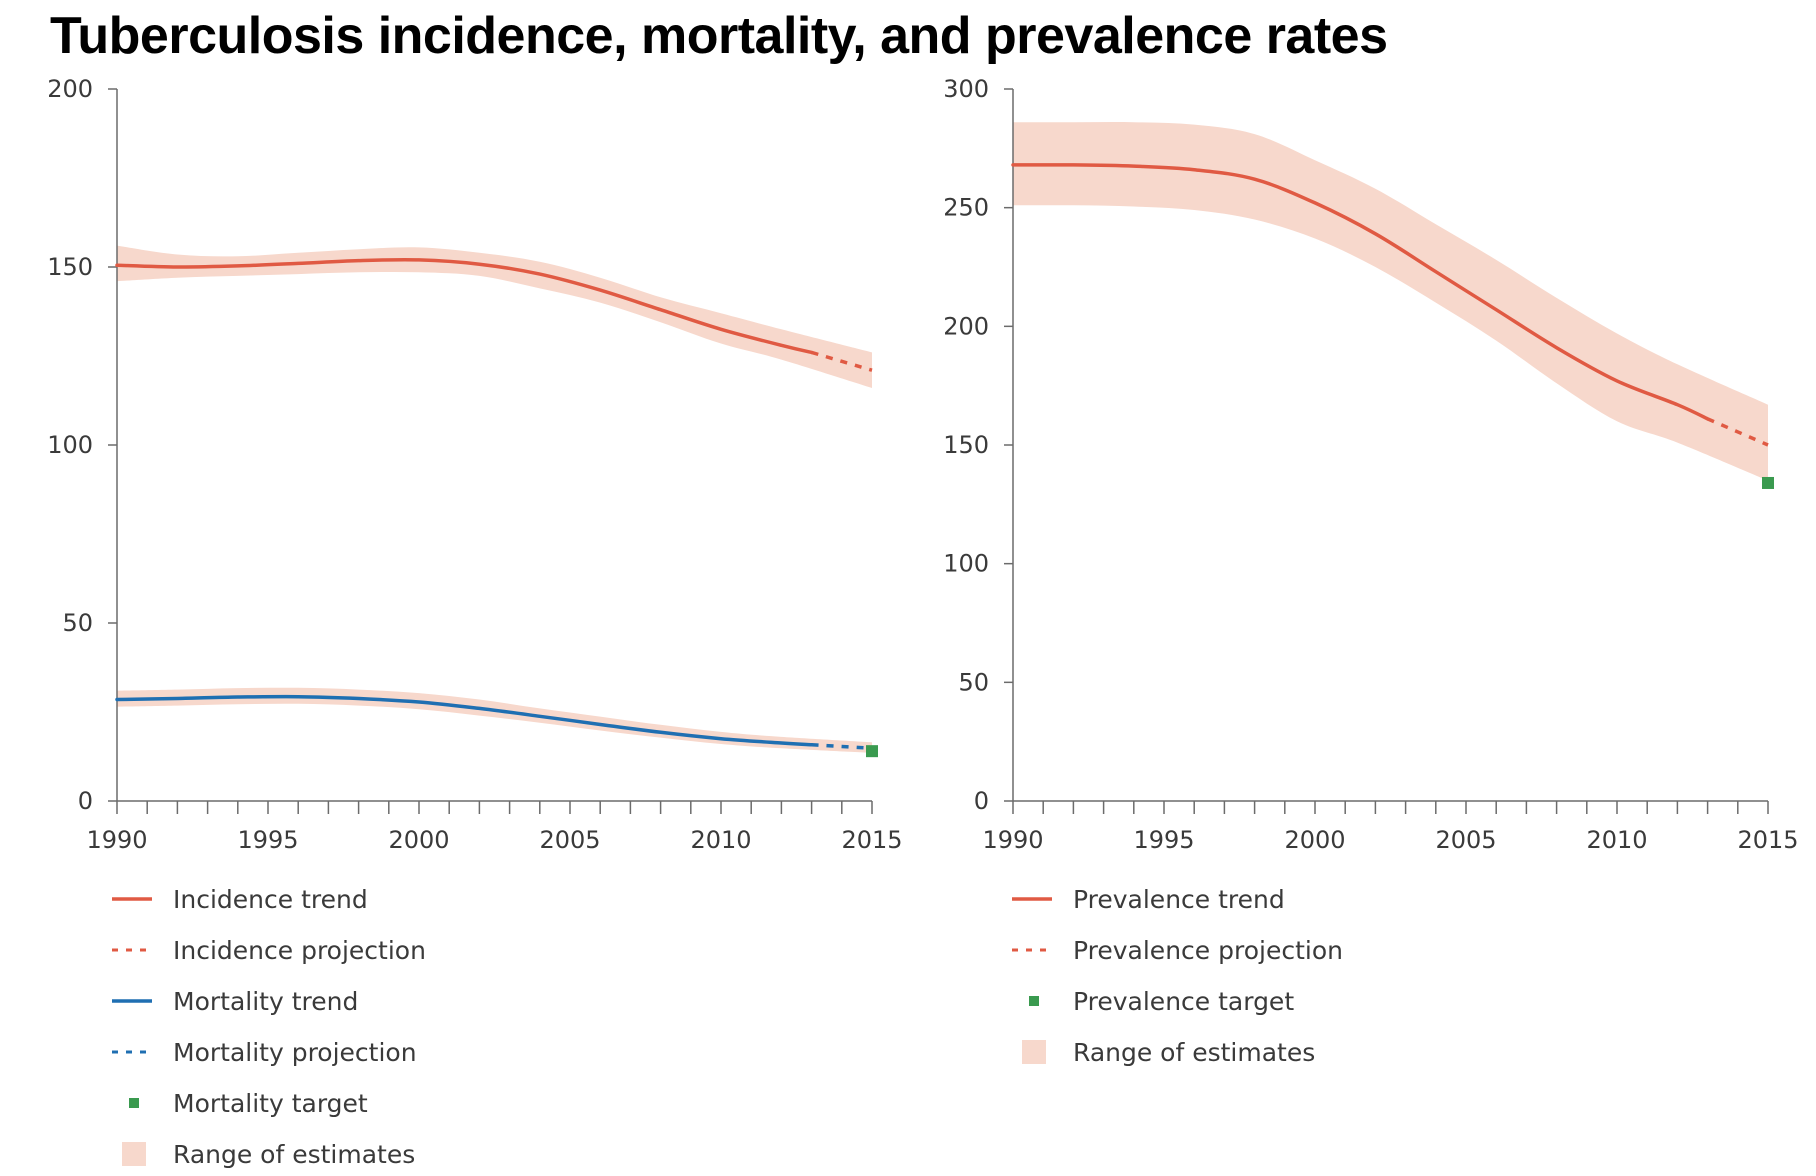  What do you see at coordinates (1768, 482) in the screenshot?
I see `prevalence-target-marker` at bounding box center [1768, 482].